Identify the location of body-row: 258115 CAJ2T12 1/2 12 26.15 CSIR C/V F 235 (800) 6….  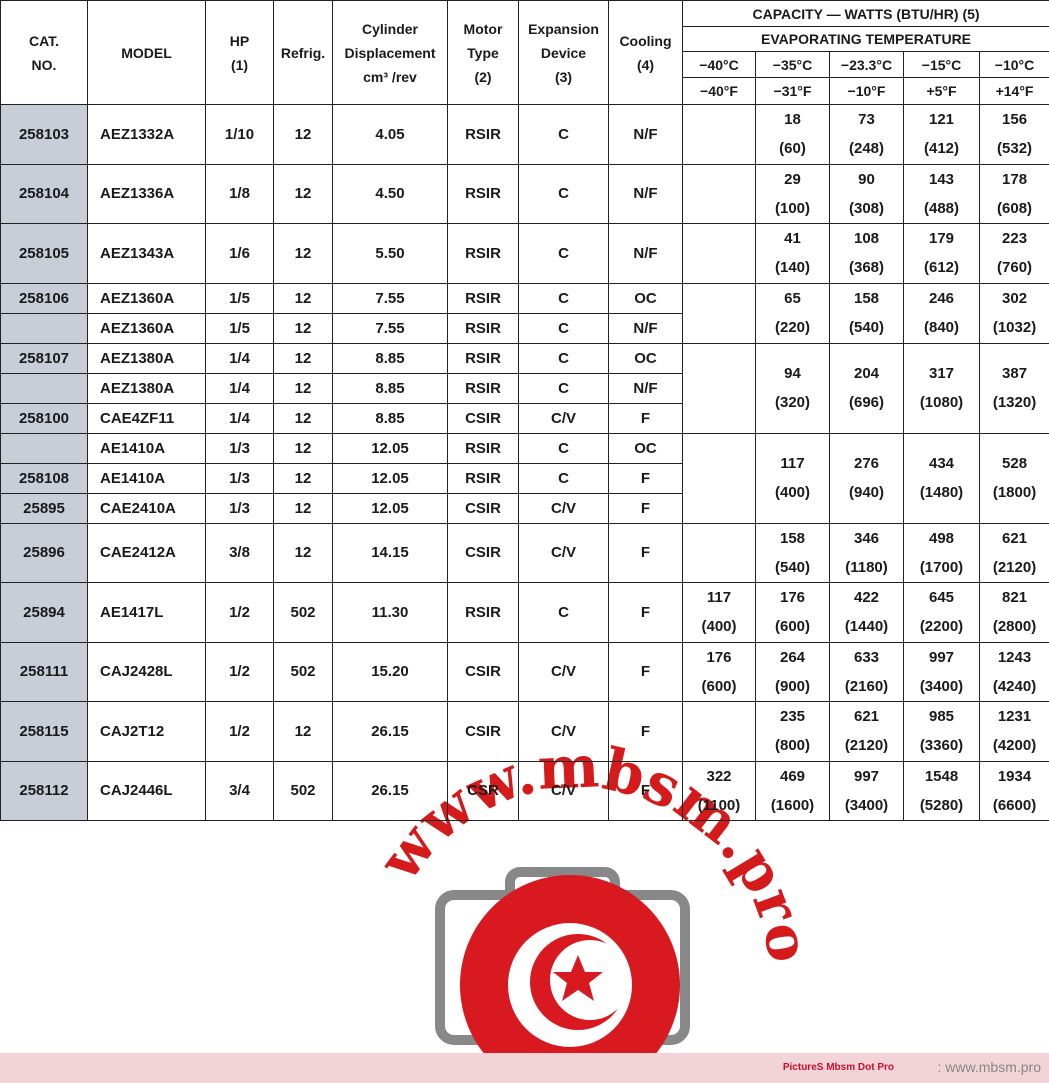
(524, 731).